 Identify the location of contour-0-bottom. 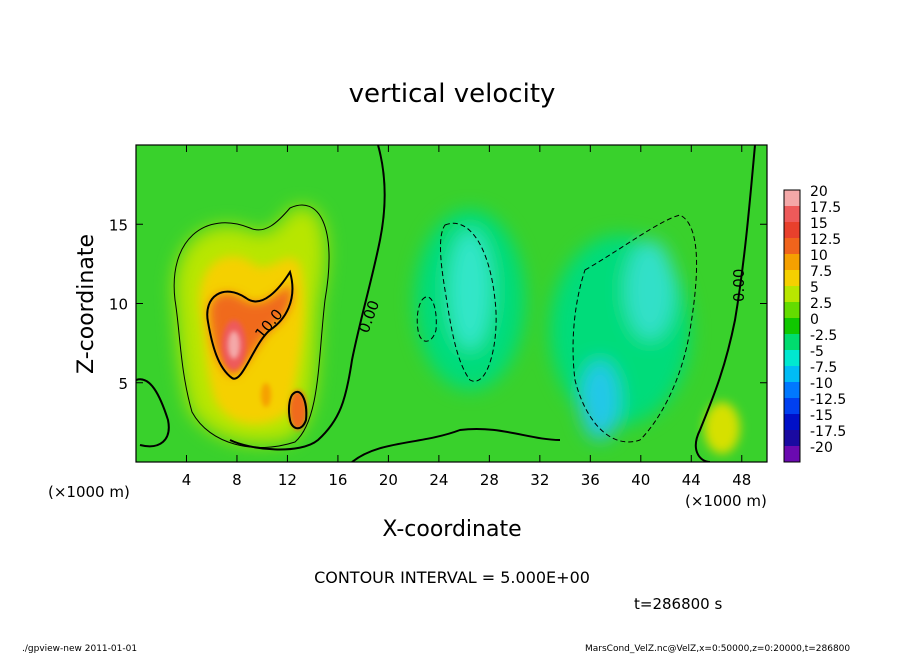
(456, 445).